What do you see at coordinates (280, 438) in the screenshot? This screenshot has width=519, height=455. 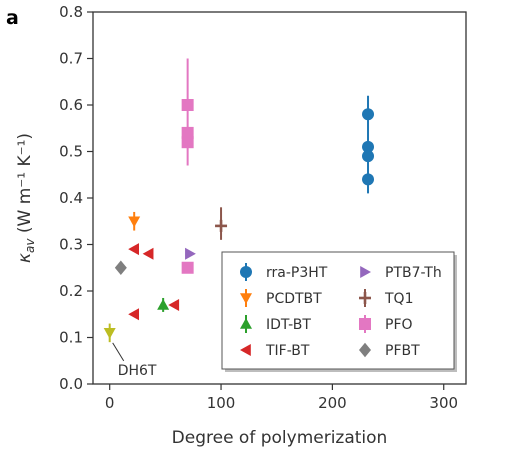 I see `x-axis-label: Degree of polymerization` at bounding box center [280, 438].